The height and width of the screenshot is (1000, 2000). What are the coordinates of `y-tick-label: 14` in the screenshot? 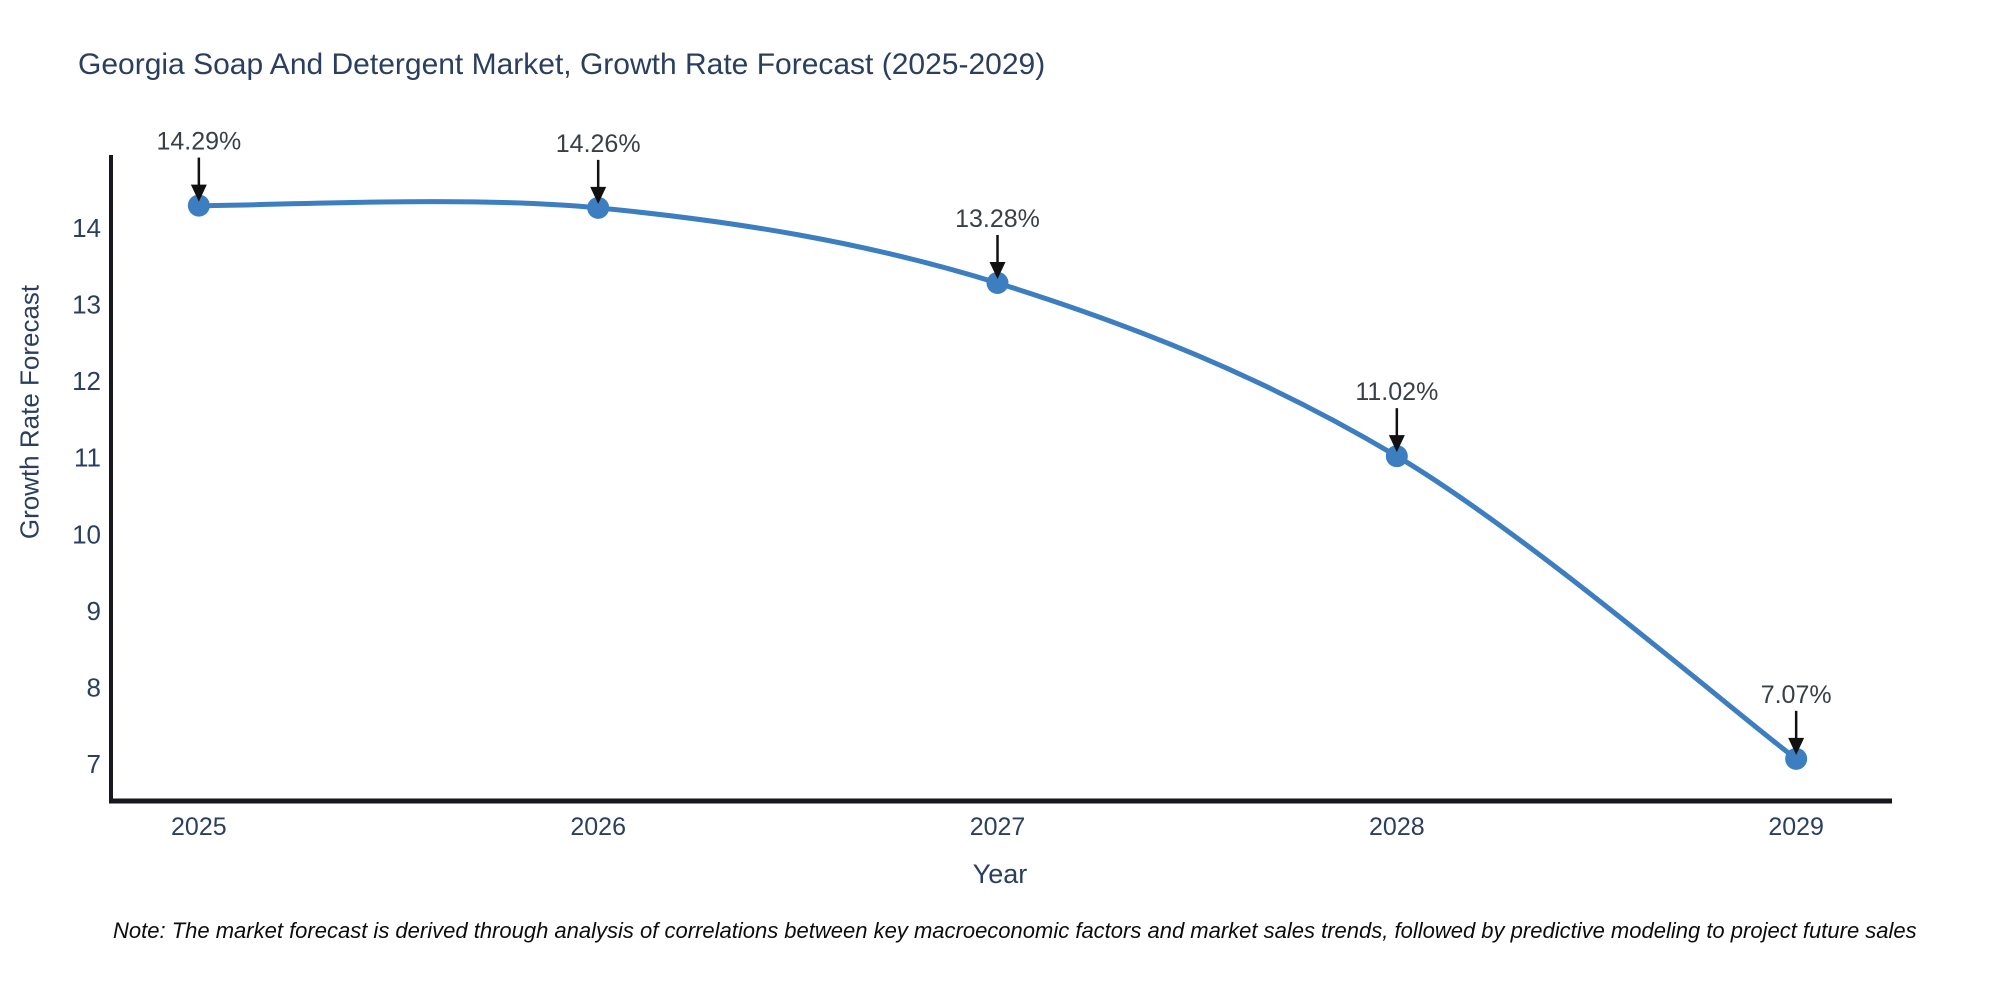 It's located at (86, 228).